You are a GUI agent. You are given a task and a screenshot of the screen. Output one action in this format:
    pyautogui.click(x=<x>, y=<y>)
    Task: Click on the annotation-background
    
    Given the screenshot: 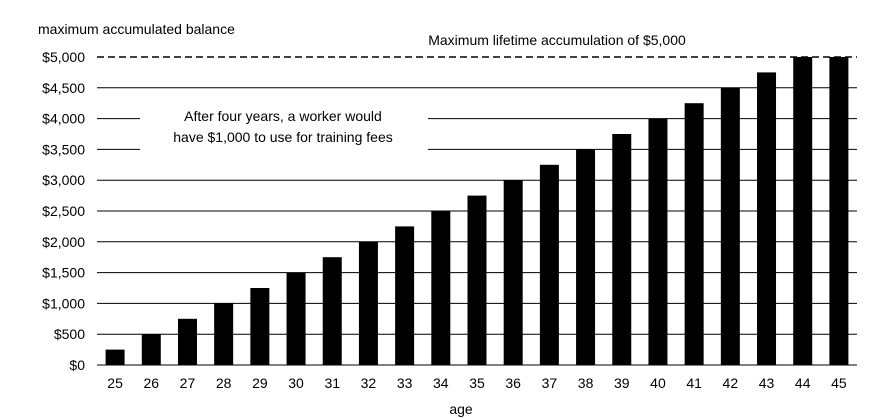 What is the action you would take?
    pyautogui.click(x=284, y=127)
    